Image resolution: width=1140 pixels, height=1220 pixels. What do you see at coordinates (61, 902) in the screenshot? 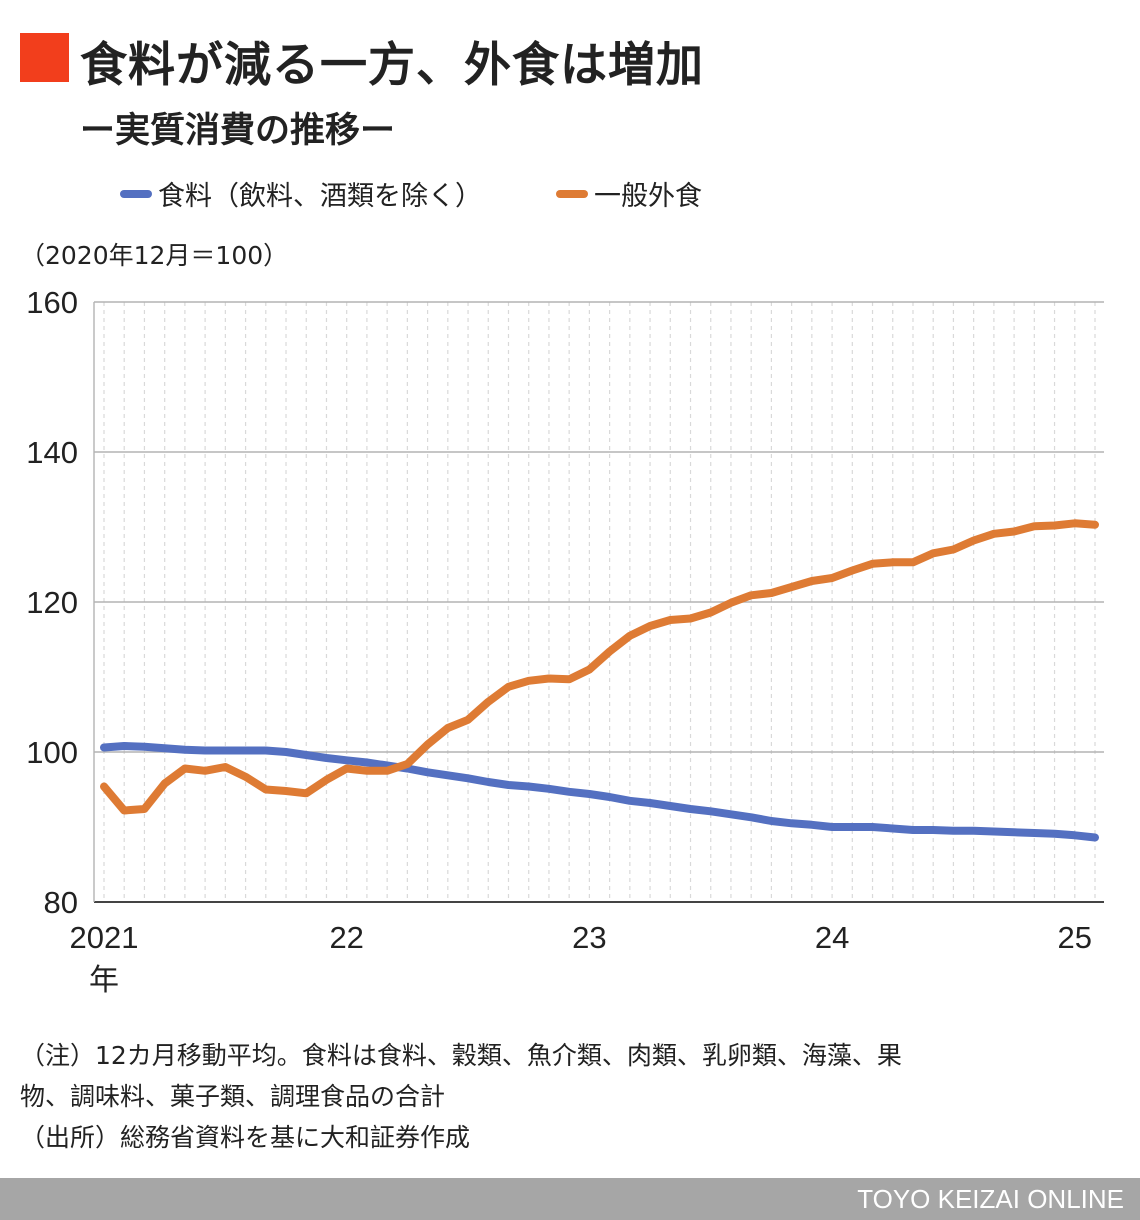
I see `y-tick-label: 80` at bounding box center [61, 902].